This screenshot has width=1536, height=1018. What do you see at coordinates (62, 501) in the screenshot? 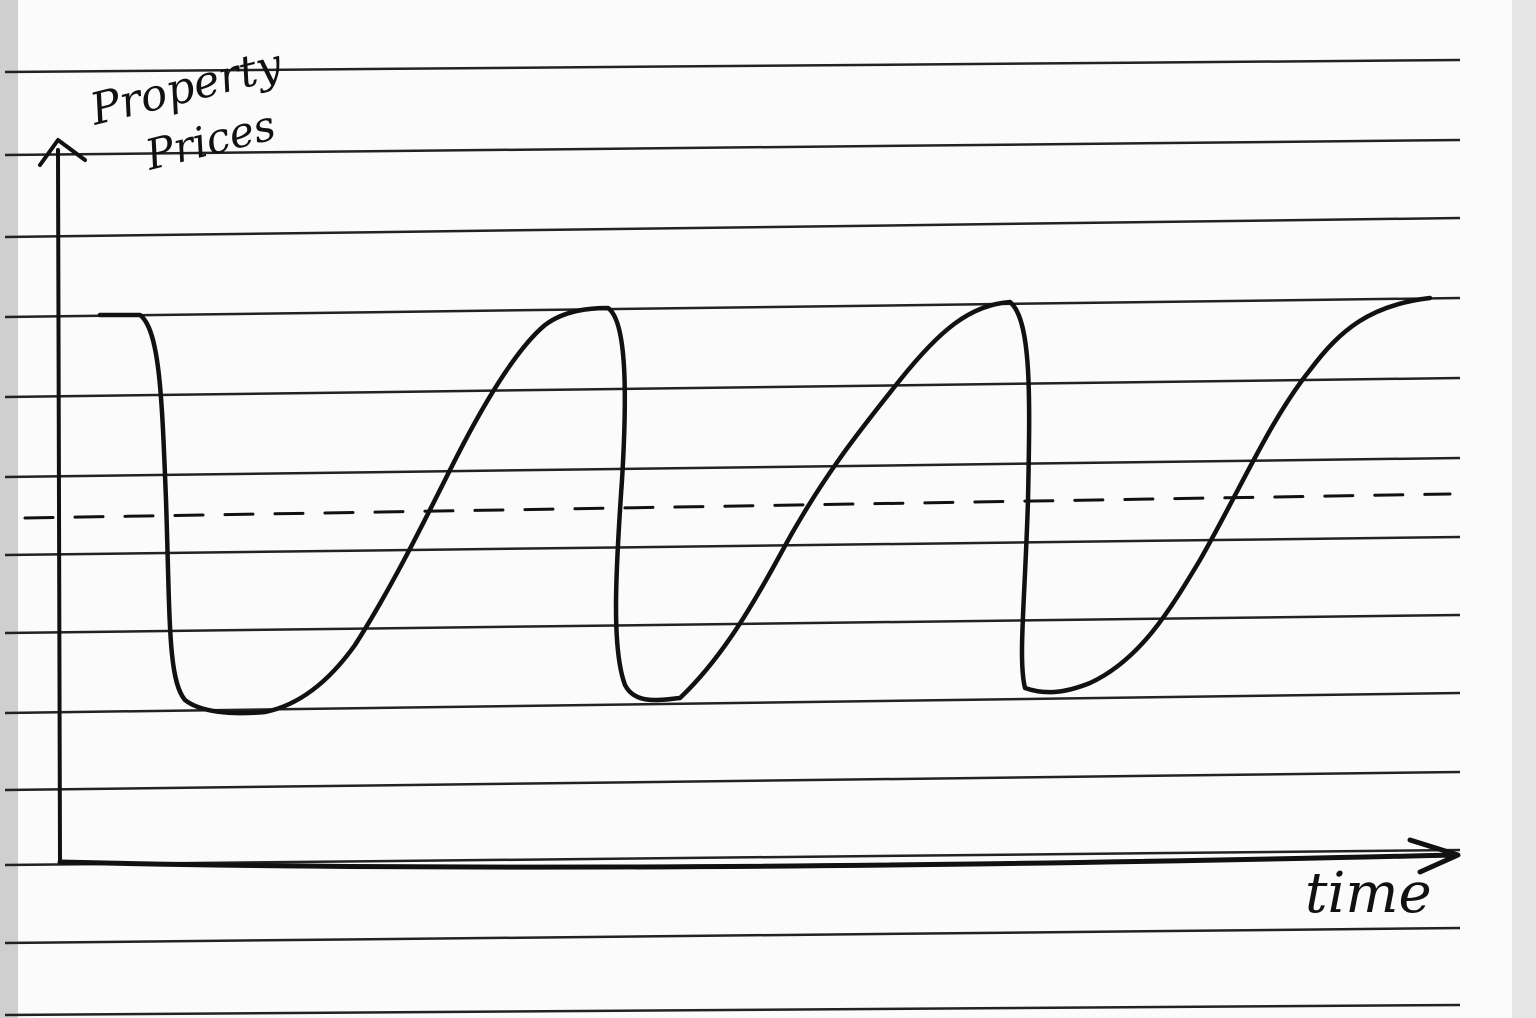
I see `y-axis` at bounding box center [62, 501].